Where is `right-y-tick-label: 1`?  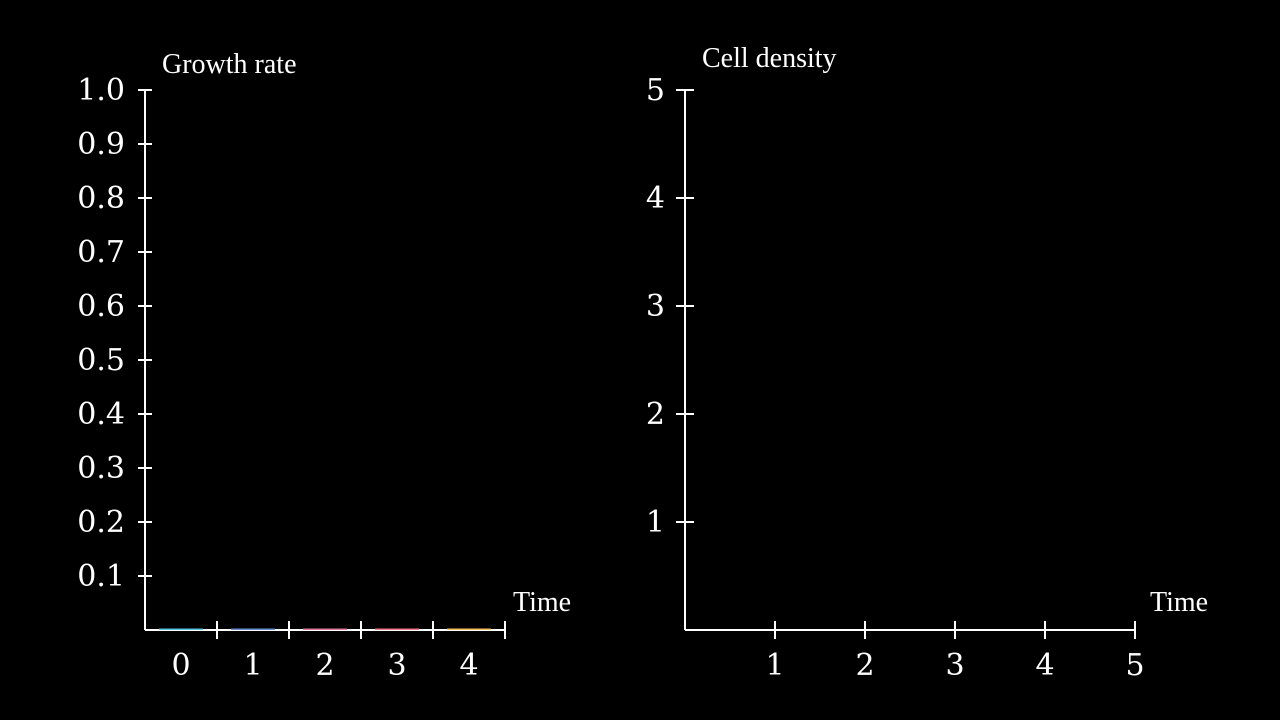 right-y-tick-label: 1 is located at coordinates (655, 522).